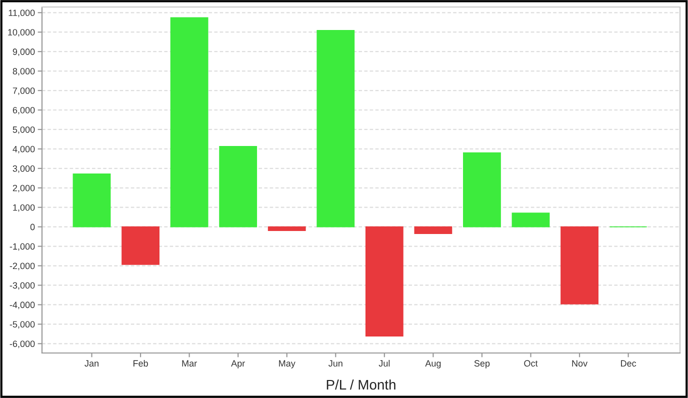 This screenshot has width=688, height=398. I want to click on y-tick-label: -1,000, so click(22, 247).